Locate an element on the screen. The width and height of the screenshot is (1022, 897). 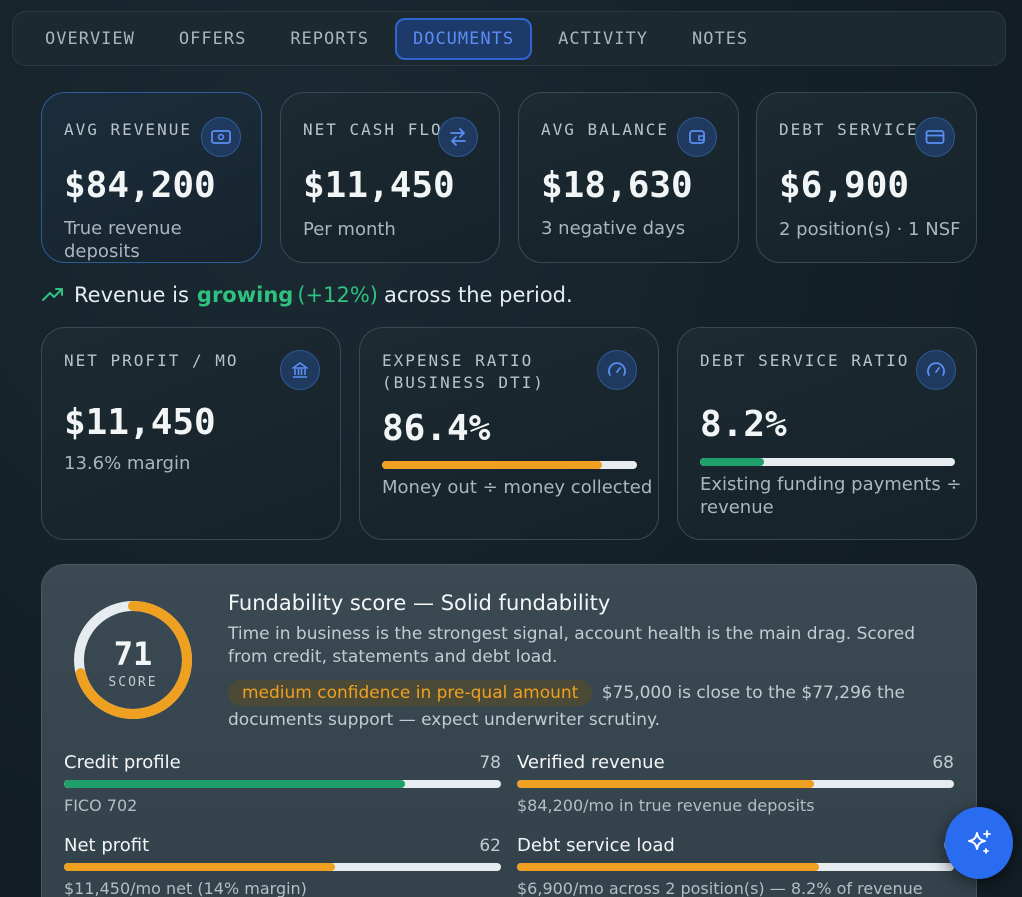
metric-score: 68 is located at coordinates (943, 763).